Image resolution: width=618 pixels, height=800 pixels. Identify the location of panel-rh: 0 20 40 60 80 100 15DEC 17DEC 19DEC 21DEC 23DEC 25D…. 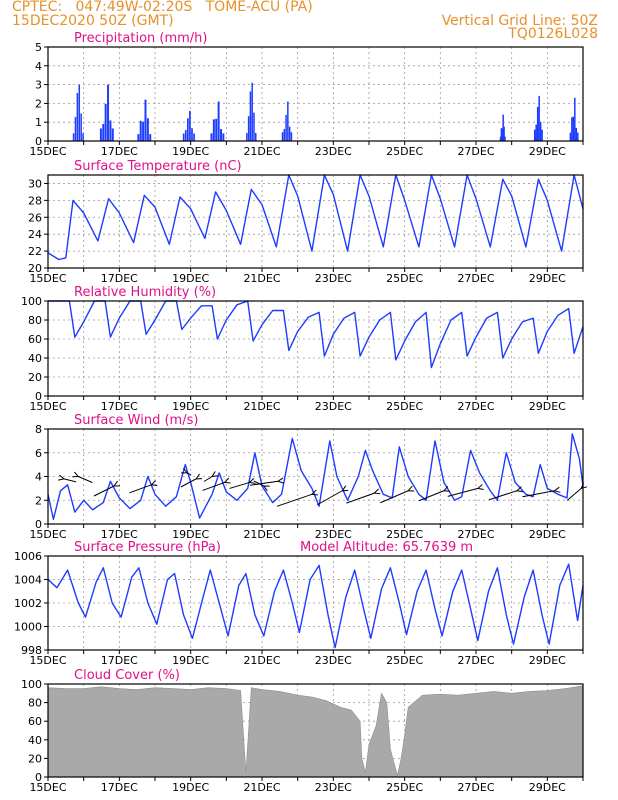
(302, 349).